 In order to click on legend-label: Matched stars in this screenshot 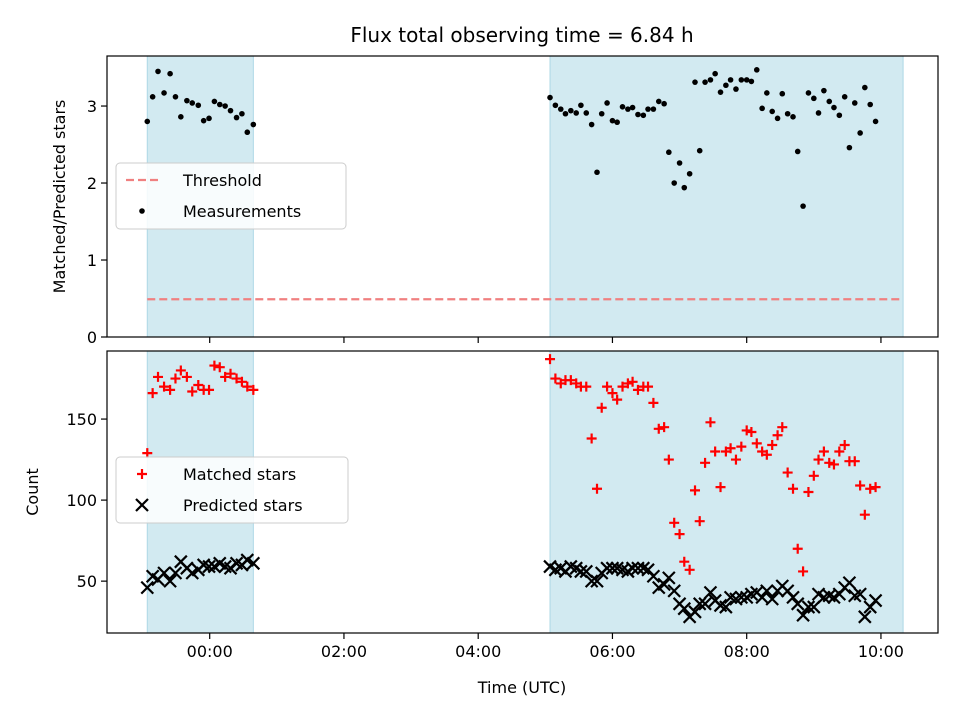, I will do `click(239, 474)`.